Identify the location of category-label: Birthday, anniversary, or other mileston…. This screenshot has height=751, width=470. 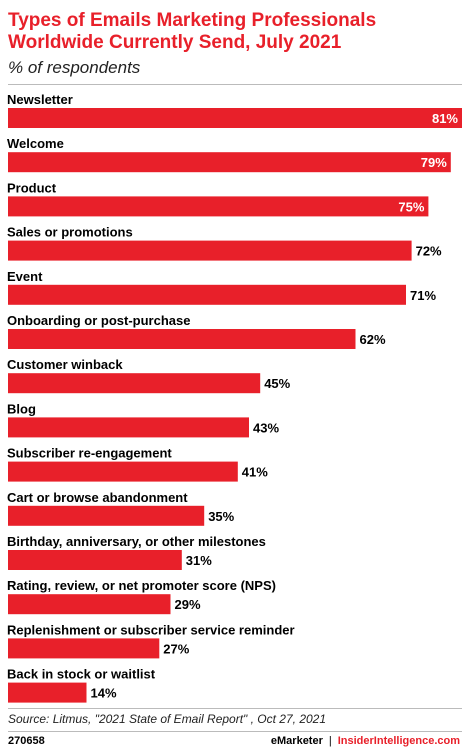
(136, 541).